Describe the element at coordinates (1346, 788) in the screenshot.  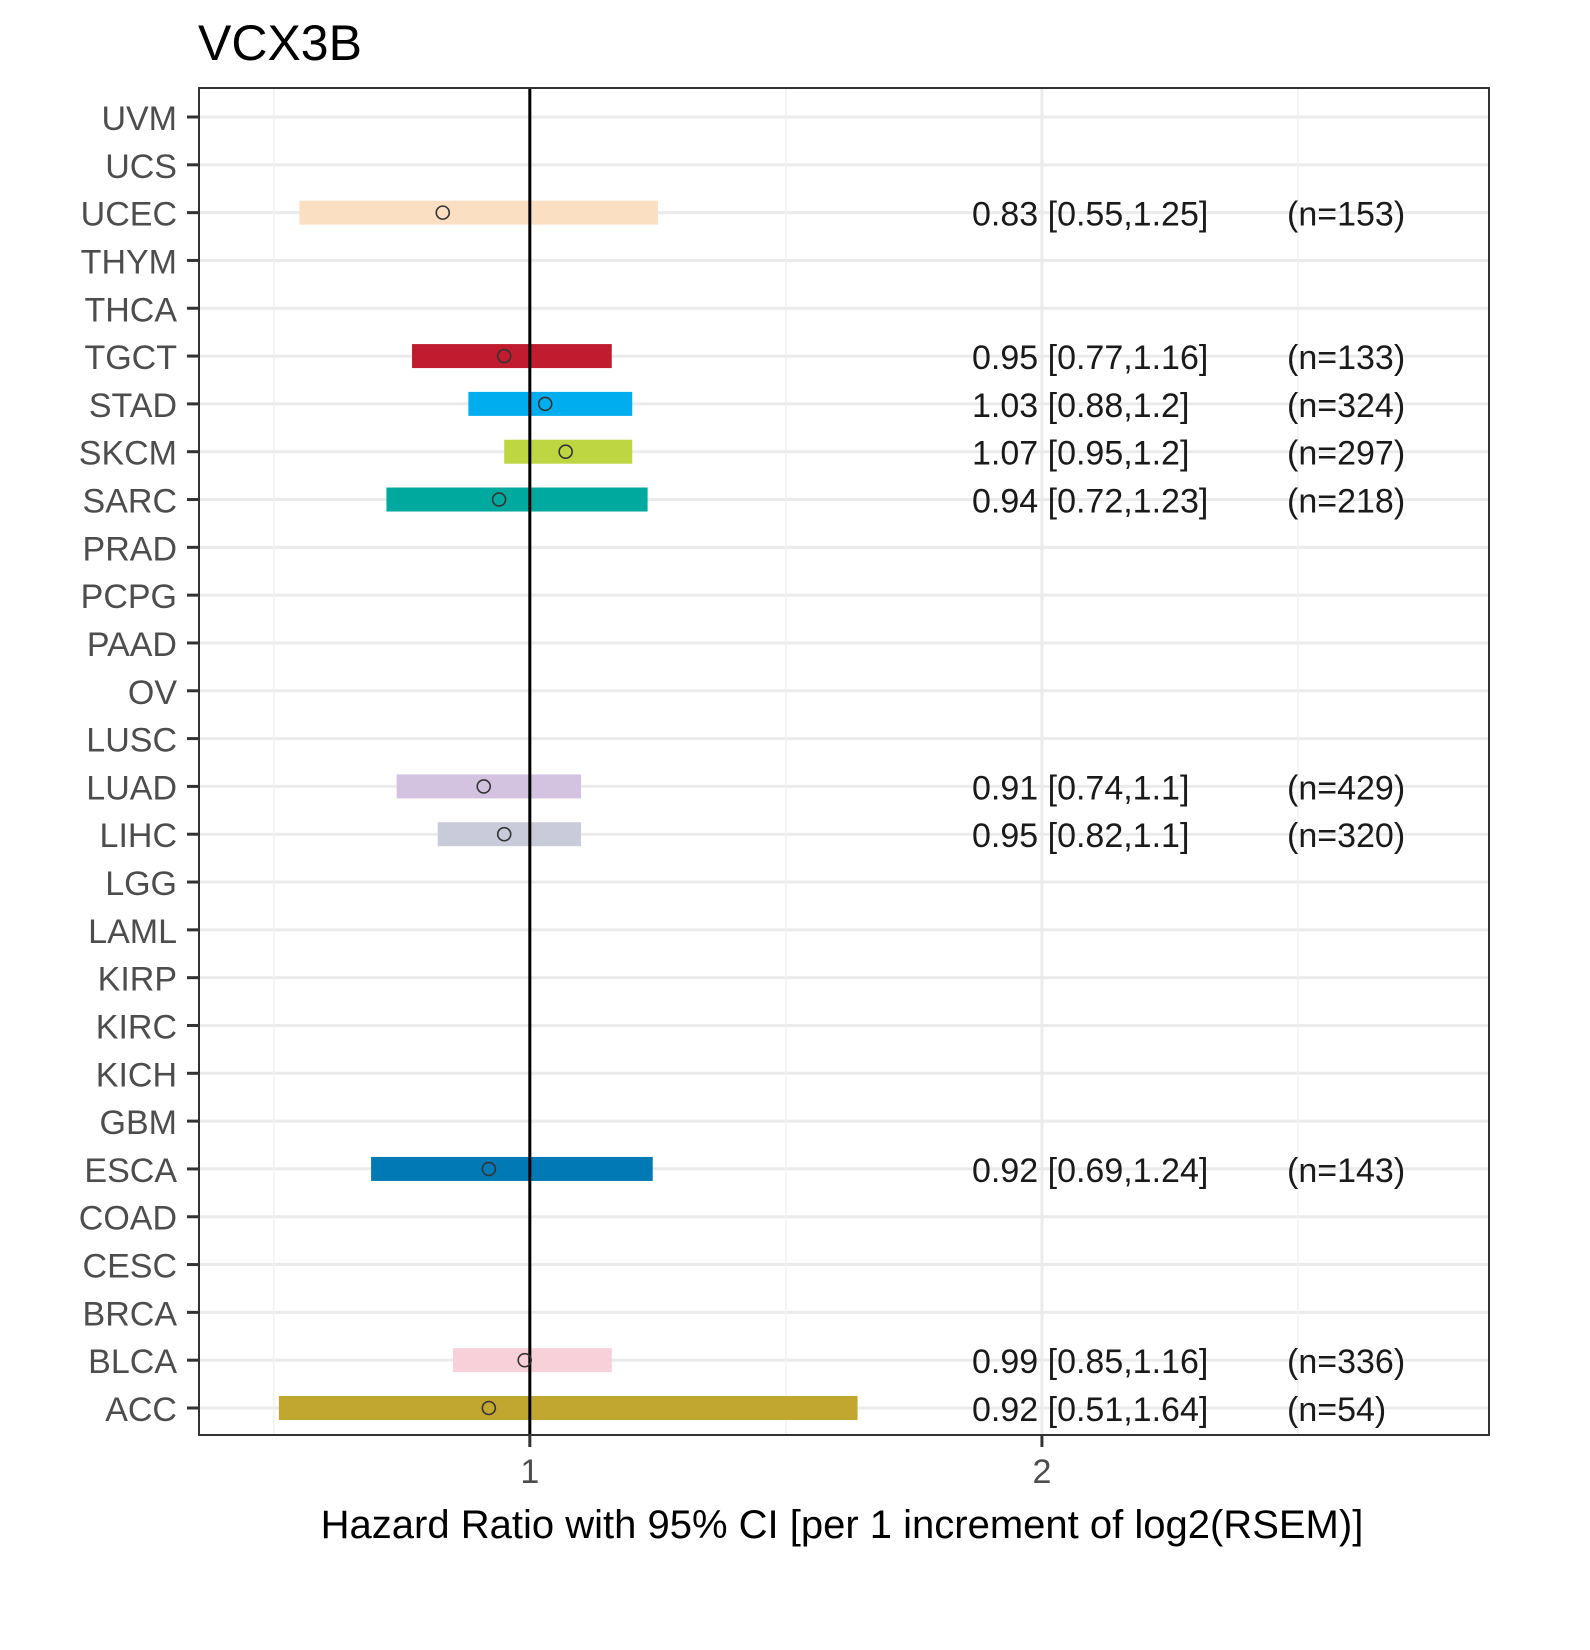
I see `sample-size-label: (n=429)` at that location.